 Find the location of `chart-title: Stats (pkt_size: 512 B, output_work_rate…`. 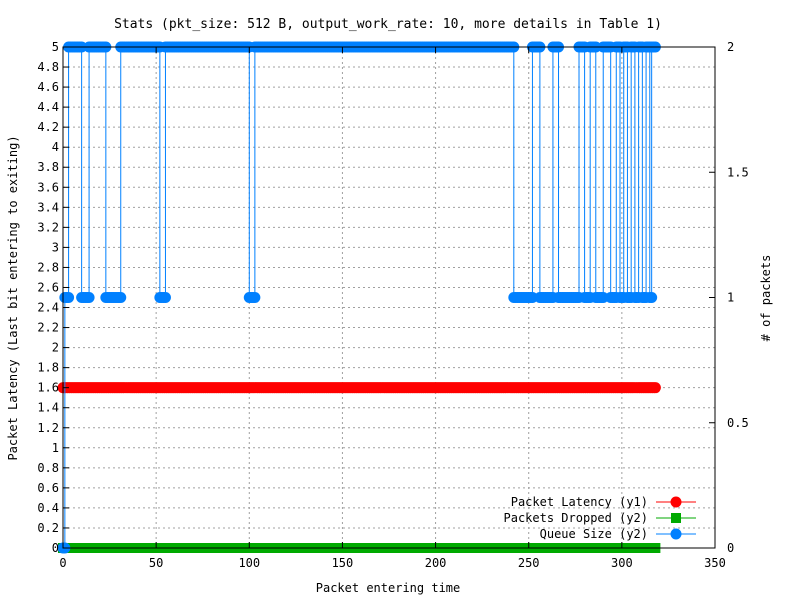

chart-title: Stats (pkt_size: 512 B, output_work_rate… is located at coordinates (388, 24).